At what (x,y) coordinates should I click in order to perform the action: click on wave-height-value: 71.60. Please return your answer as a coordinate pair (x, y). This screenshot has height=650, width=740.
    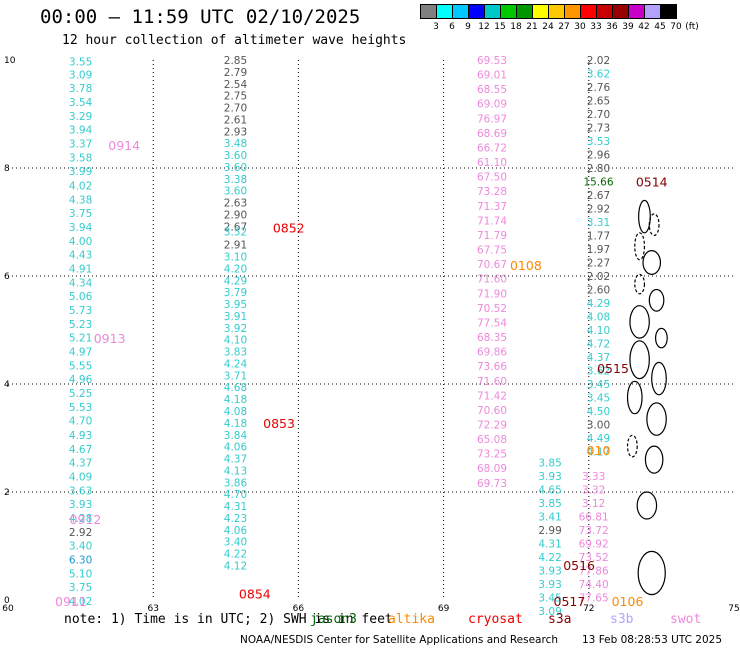
    Looking at the image, I should click on (492, 280).